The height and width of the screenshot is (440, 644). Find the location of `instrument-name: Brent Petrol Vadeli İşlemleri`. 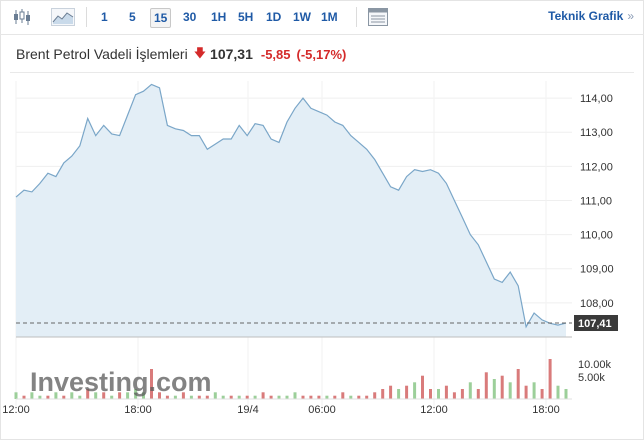

instrument-name: Brent Petrol Vadeli İşlemleri is located at coordinates (102, 54).